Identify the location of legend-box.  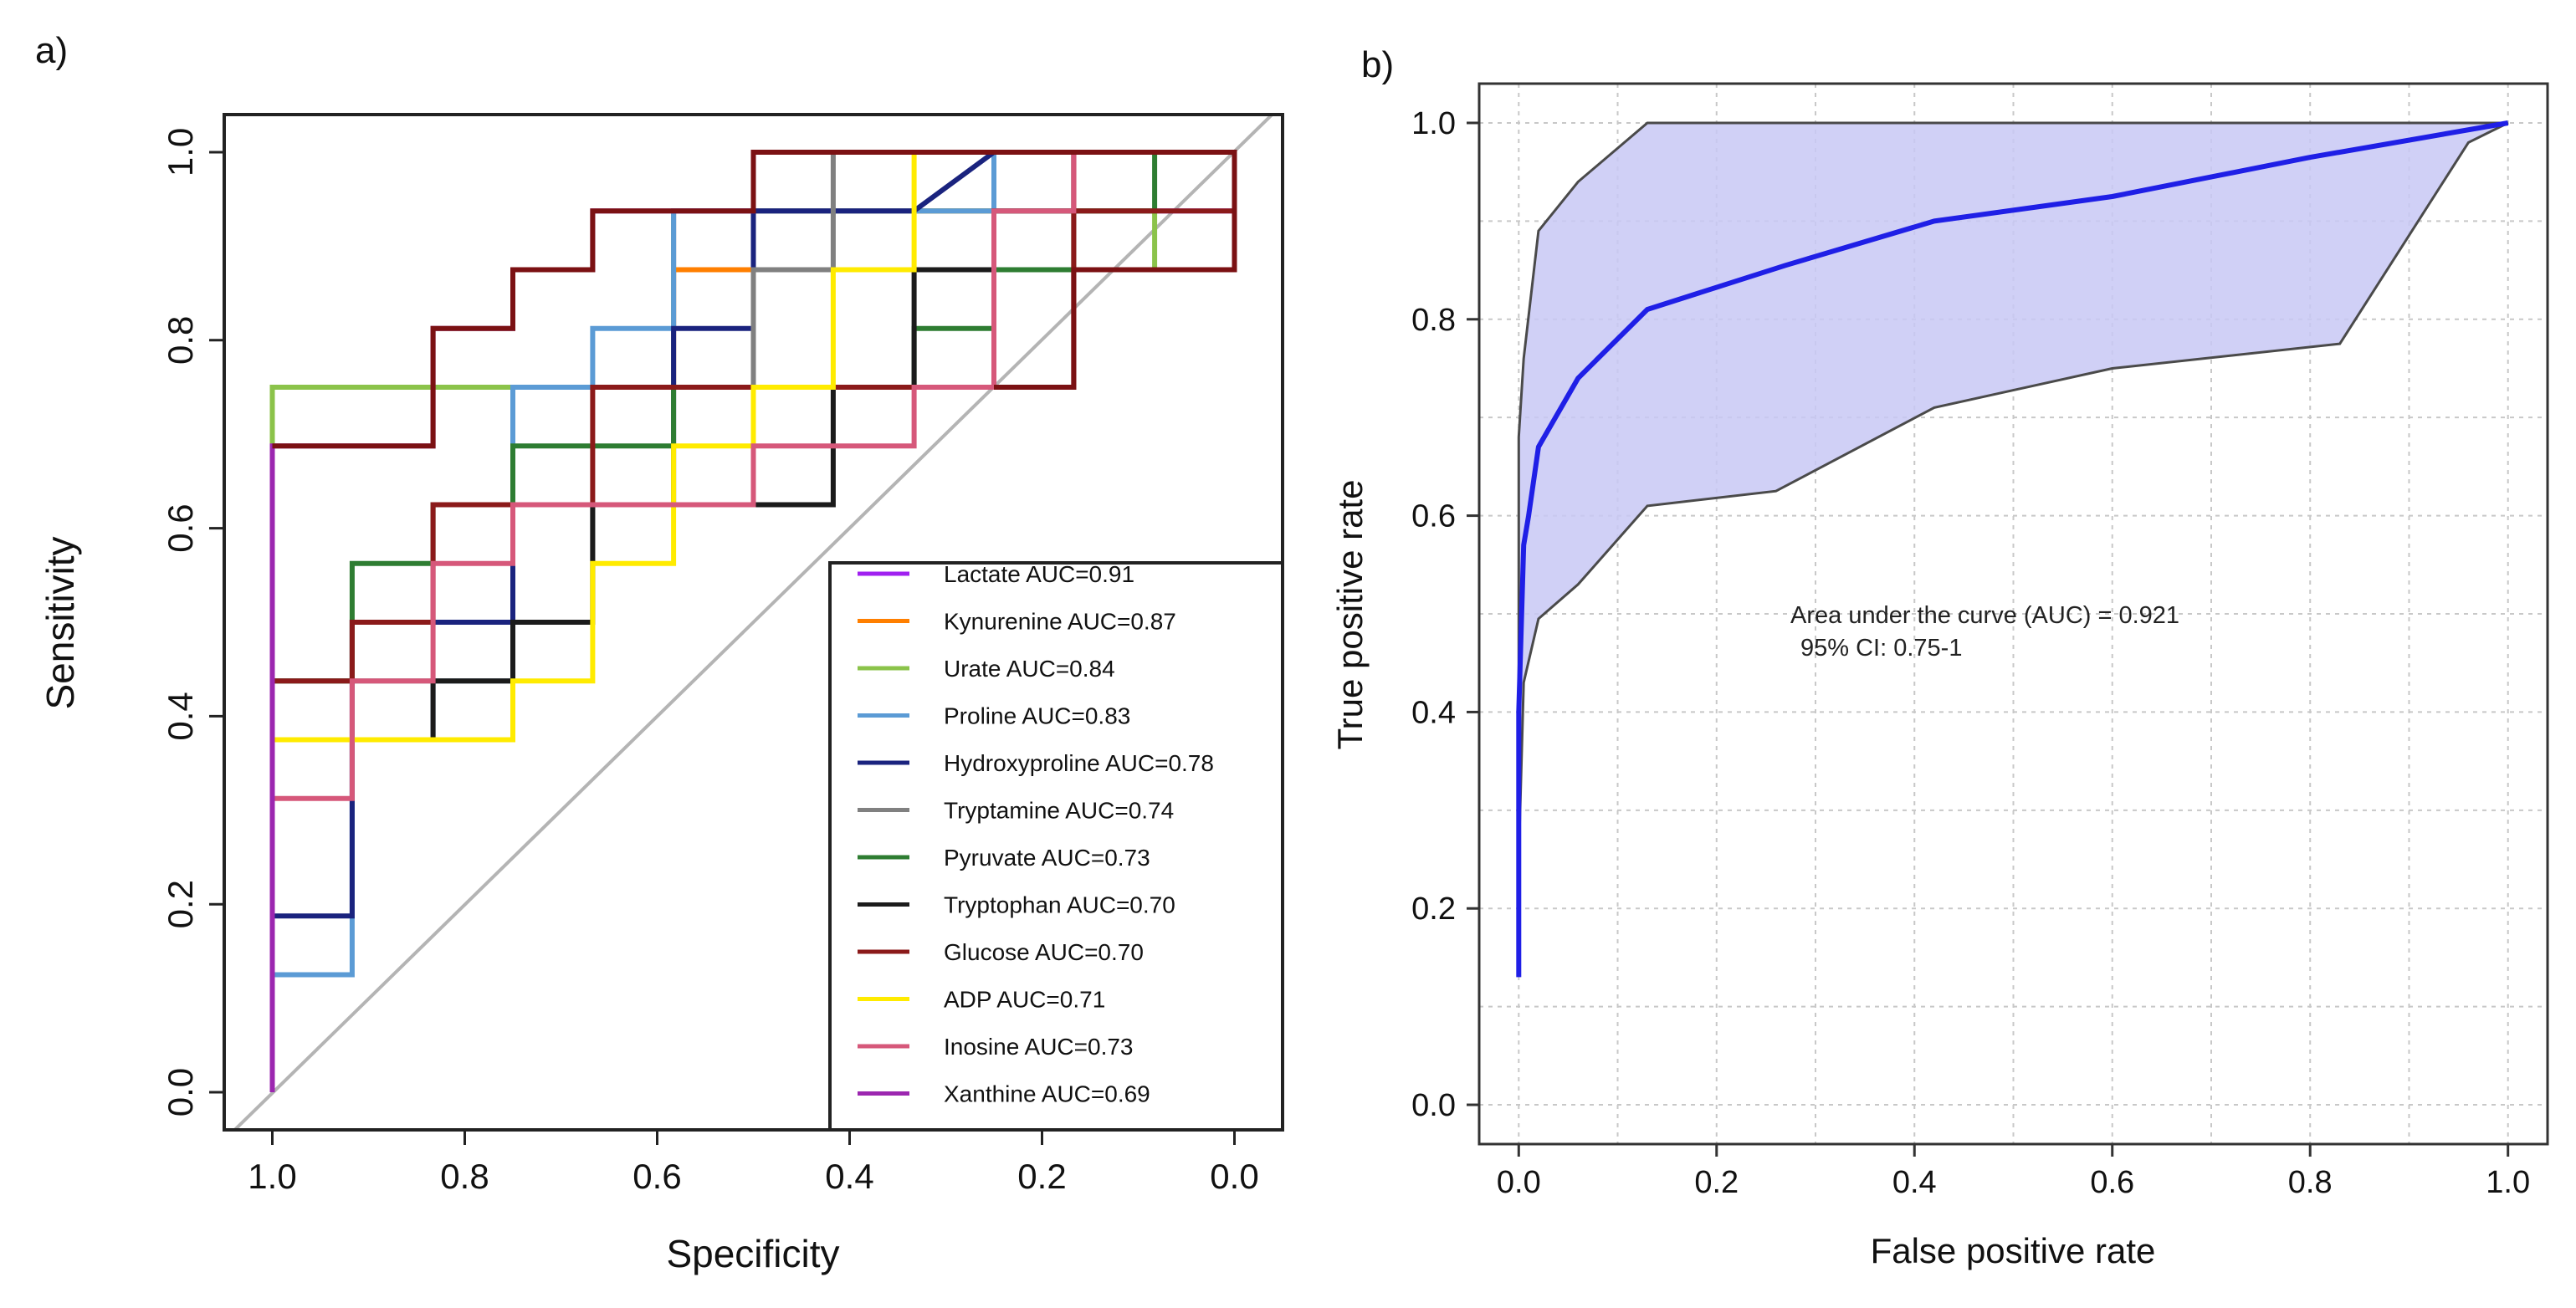
(1056, 846).